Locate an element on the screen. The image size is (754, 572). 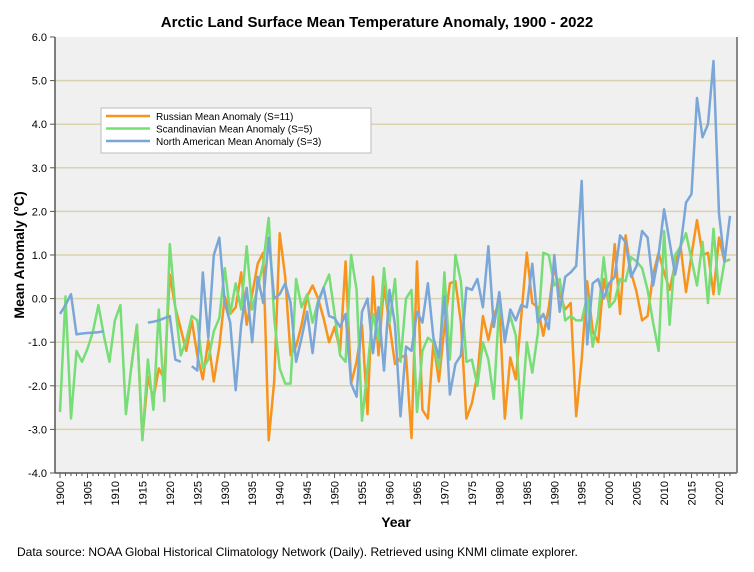
x-axis-label: Year is located at coordinates (396, 522).